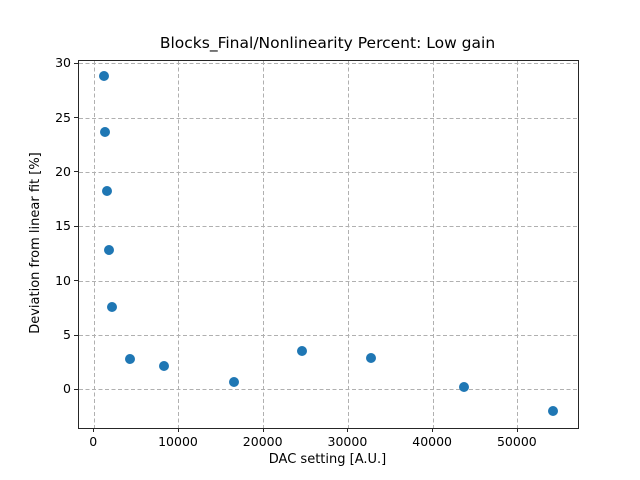 Image resolution: width=640 pixels, height=480 pixels. Describe the element at coordinates (63, 171) in the screenshot. I see `y-tick-label: 20` at that location.